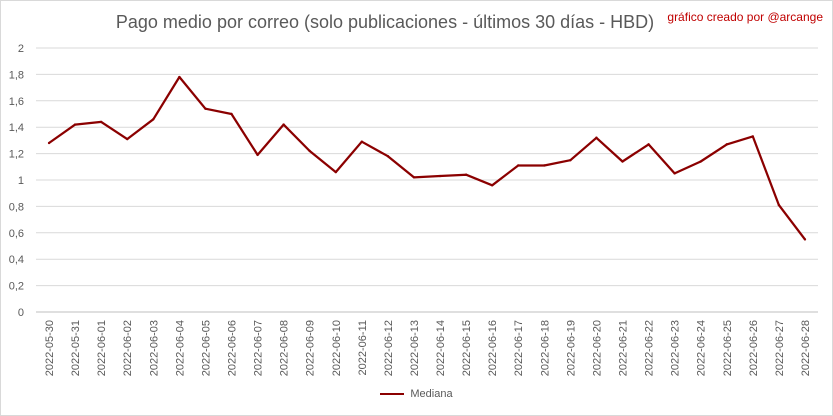 The height and width of the screenshot is (416, 833). I want to click on x-tick-label: 2022-06-27, so click(780, 348).